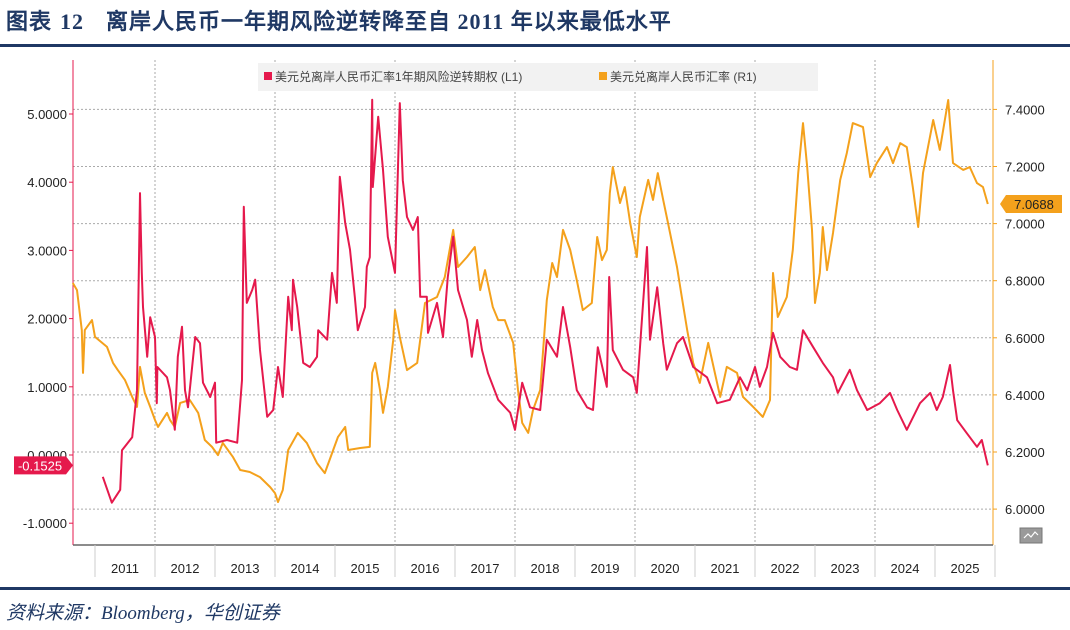 The height and width of the screenshot is (630, 1070). I want to click on chart-options-icon, so click(1031, 535).